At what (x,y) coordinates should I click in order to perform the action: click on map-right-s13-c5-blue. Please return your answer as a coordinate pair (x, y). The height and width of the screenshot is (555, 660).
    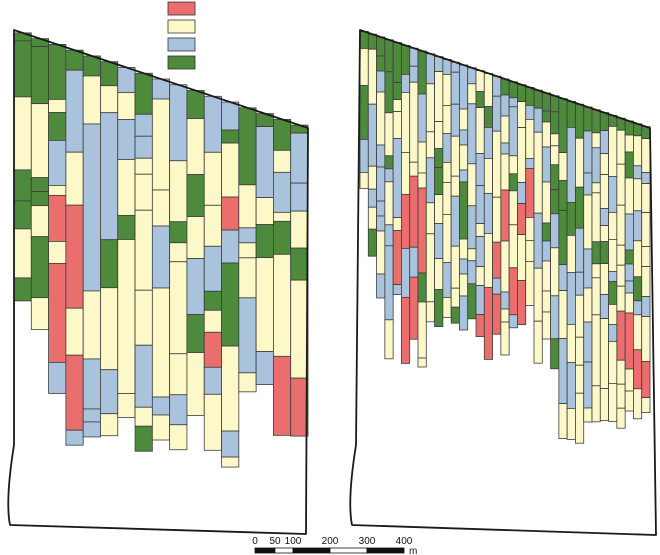
    Looking at the image, I should click on (464, 176).